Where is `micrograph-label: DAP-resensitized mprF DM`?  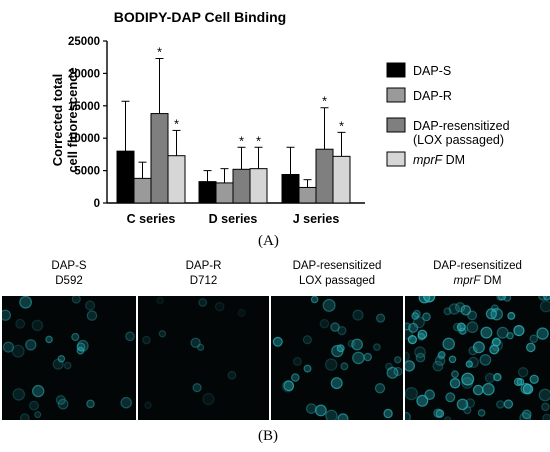
micrograph-label: DAP-resensitized mprF DM is located at coordinates (477, 274).